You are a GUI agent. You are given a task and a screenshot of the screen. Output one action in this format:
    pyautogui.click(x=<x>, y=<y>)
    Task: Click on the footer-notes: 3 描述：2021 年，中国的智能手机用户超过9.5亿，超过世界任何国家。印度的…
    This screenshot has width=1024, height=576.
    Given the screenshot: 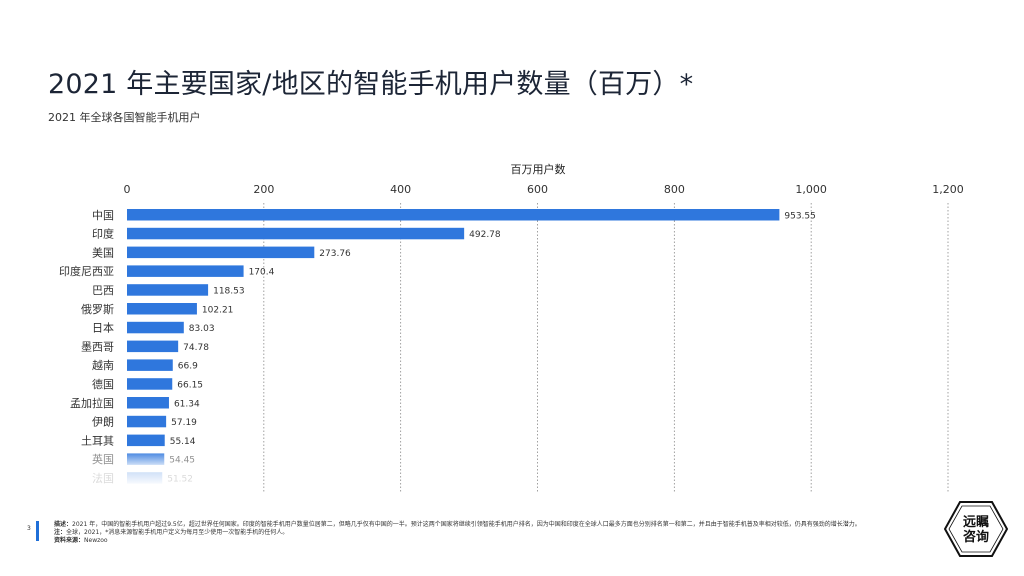 What is the action you would take?
    pyautogui.click(x=461, y=533)
    